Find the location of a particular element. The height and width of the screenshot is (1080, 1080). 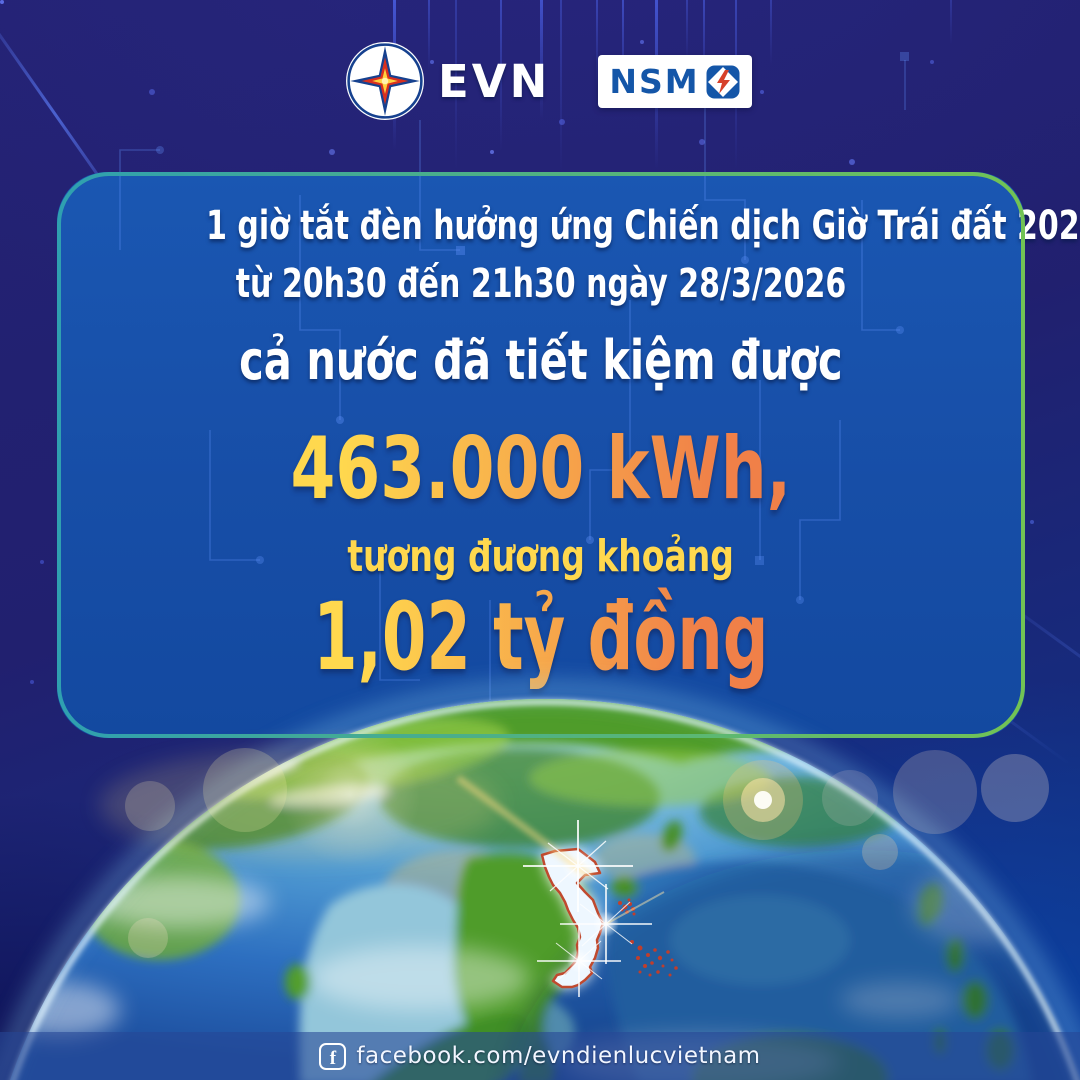

nsmo-diamond-icon is located at coordinates (723, 81).